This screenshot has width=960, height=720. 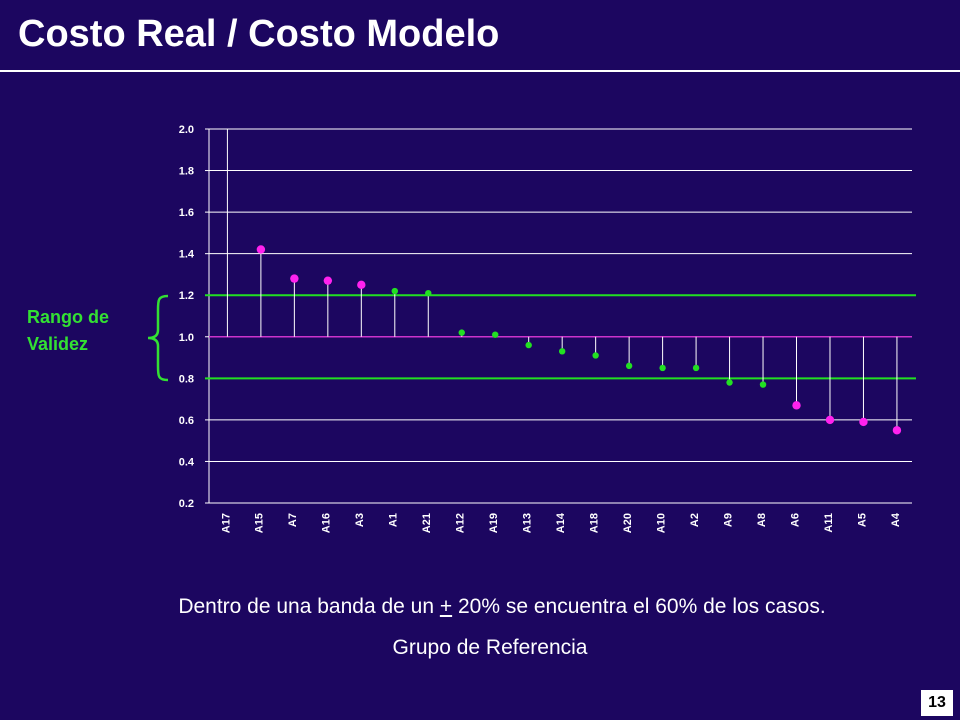 I want to click on x-tick-label: A21, so click(x=427, y=523).